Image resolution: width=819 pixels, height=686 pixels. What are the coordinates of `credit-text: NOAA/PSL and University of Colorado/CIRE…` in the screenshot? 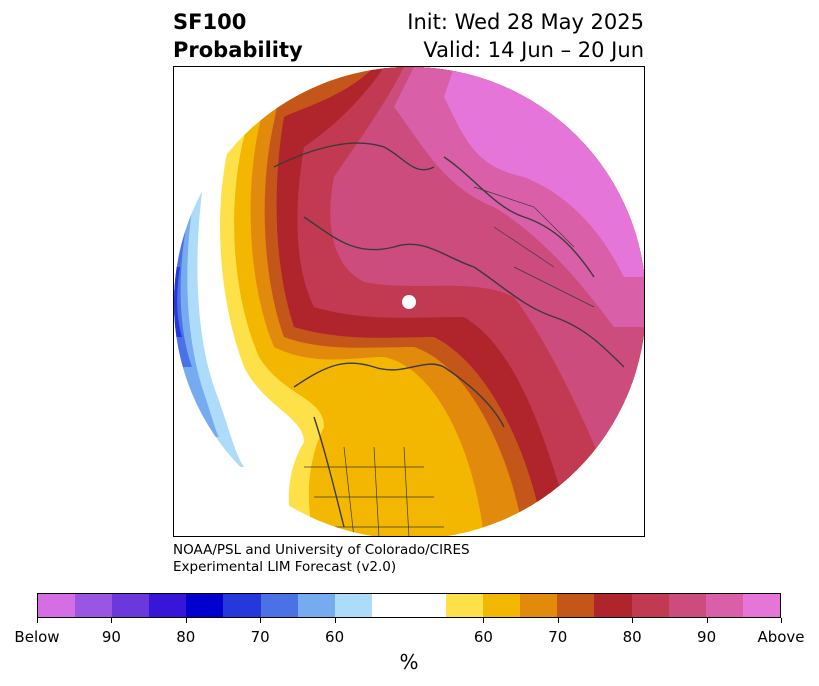 It's located at (321, 559).